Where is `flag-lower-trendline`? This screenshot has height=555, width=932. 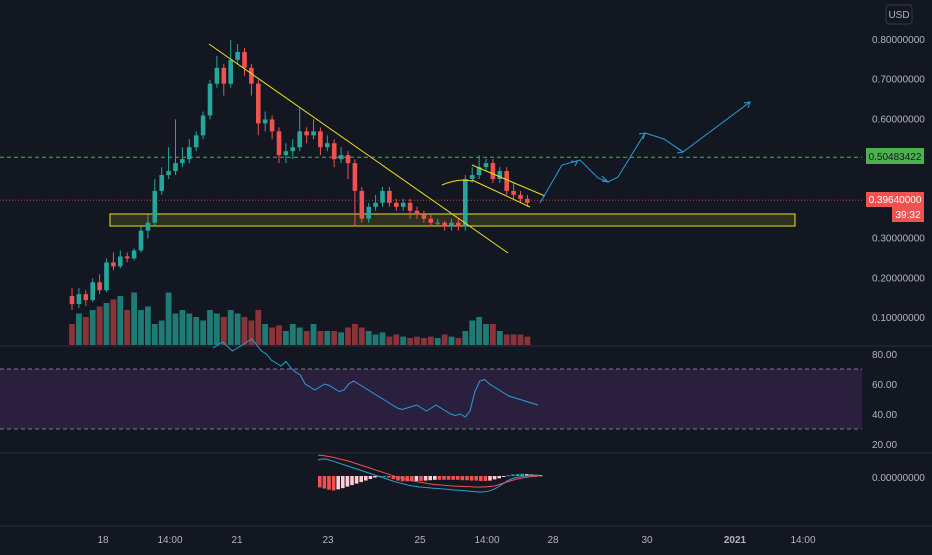 flag-lower-trendline is located at coordinates (501, 193).